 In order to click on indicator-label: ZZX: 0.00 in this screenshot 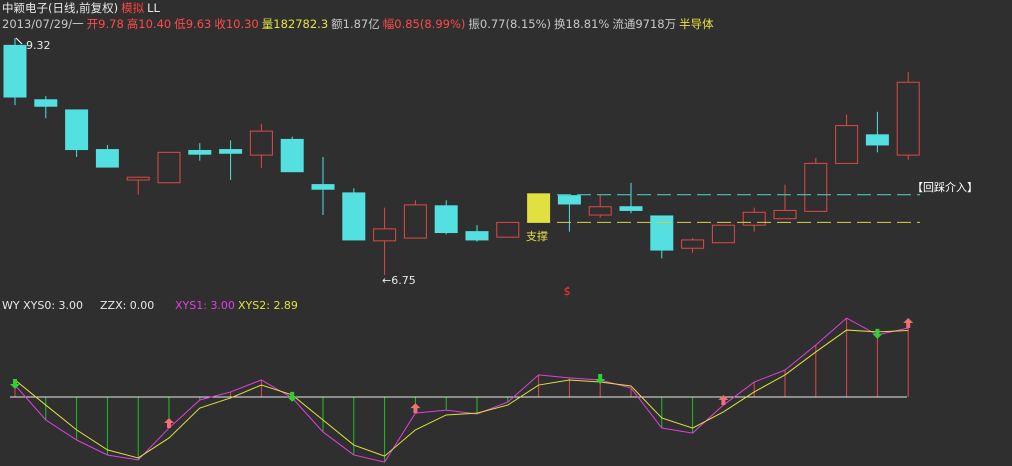, I will do `click(127, 305)`.